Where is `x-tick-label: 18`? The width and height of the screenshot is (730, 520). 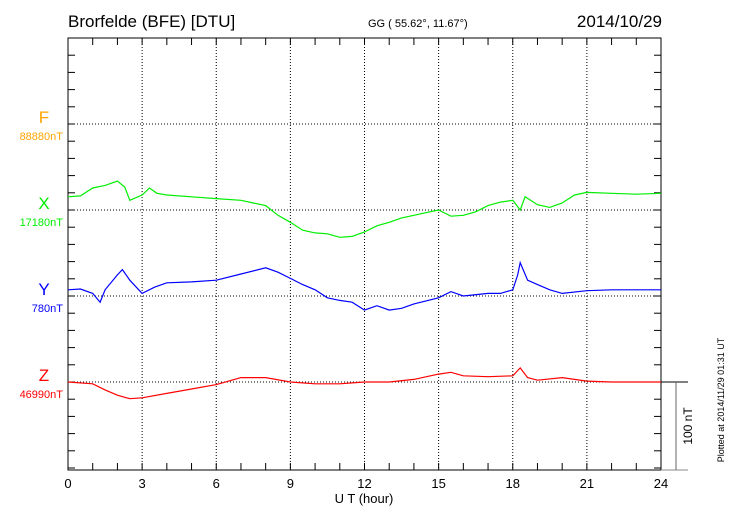 x-tick-label: 18 is located at coordinates (513, 483).